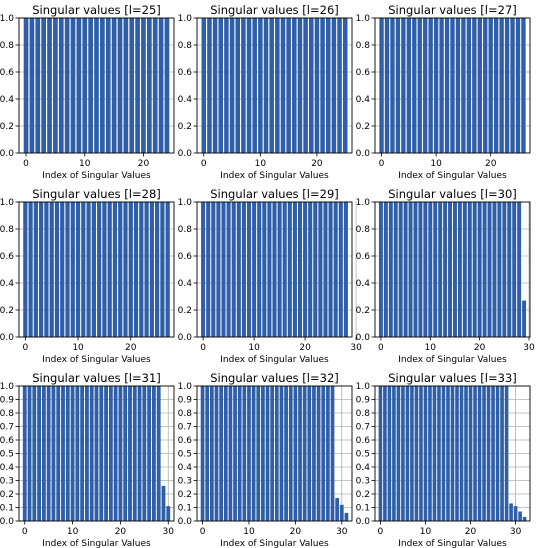 This screenshot has width=550, height=548. What do you see at coordinates (254, 348) in the screenshot?
I see `x-tick-label: 10` at bounding box center [254, 348].